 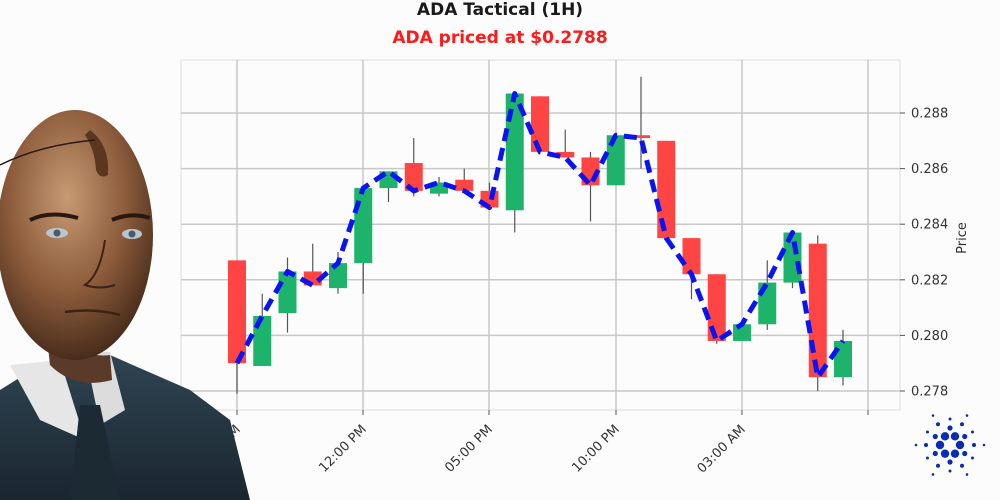 I want to click on cardano-logo-icon, so click(x=950, y=445).